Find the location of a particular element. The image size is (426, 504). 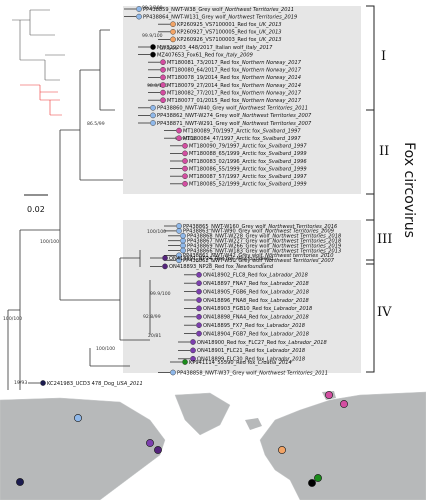

leaf-label: MZ407653_Fox61_Red fox_Italy_2009 is located at coordinates (205, 55).